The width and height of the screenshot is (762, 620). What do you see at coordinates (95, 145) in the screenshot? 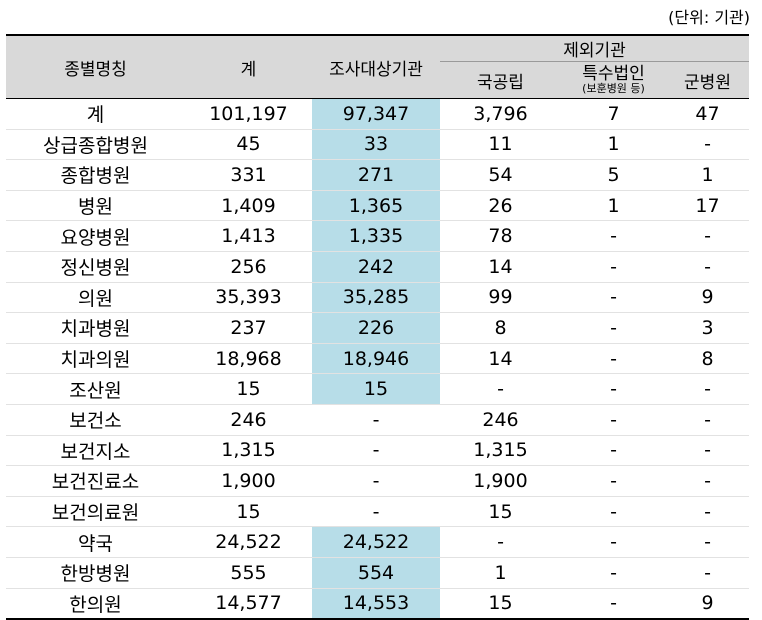
I see `cell-name: 상급종합병원` at bounding box center [95, 145].